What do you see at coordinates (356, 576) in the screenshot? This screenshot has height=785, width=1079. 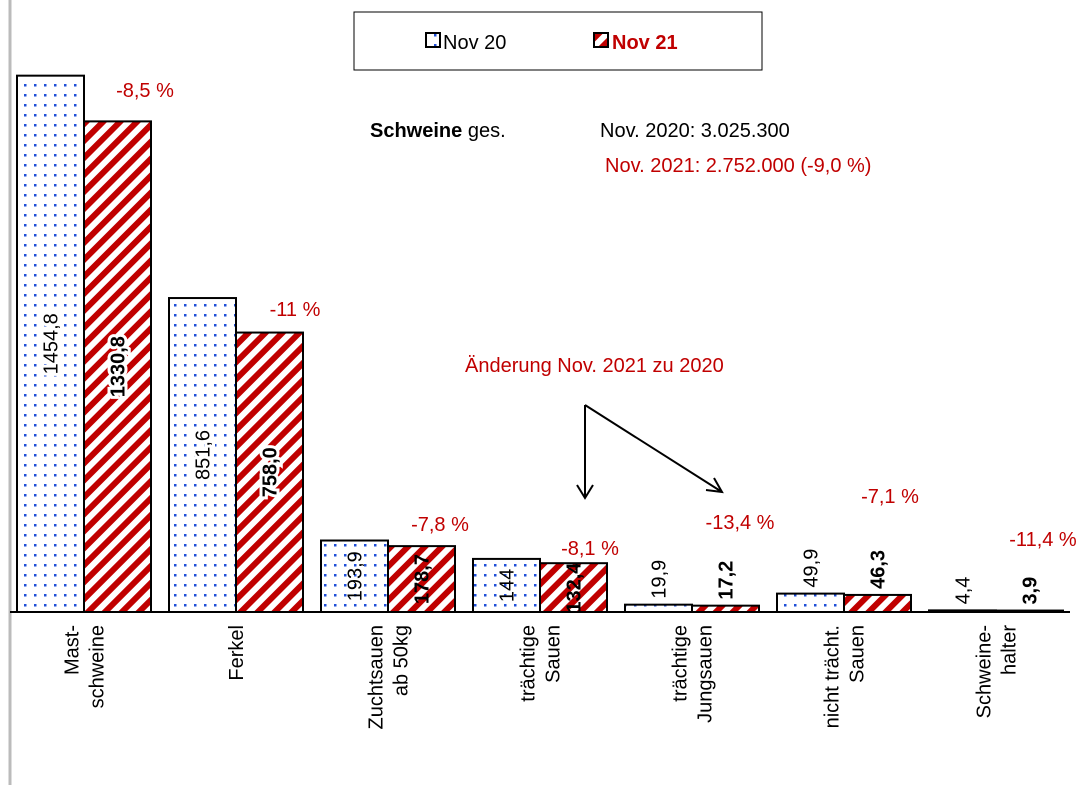 I see `value-label: 193,9` at bounding box center [356, 576].